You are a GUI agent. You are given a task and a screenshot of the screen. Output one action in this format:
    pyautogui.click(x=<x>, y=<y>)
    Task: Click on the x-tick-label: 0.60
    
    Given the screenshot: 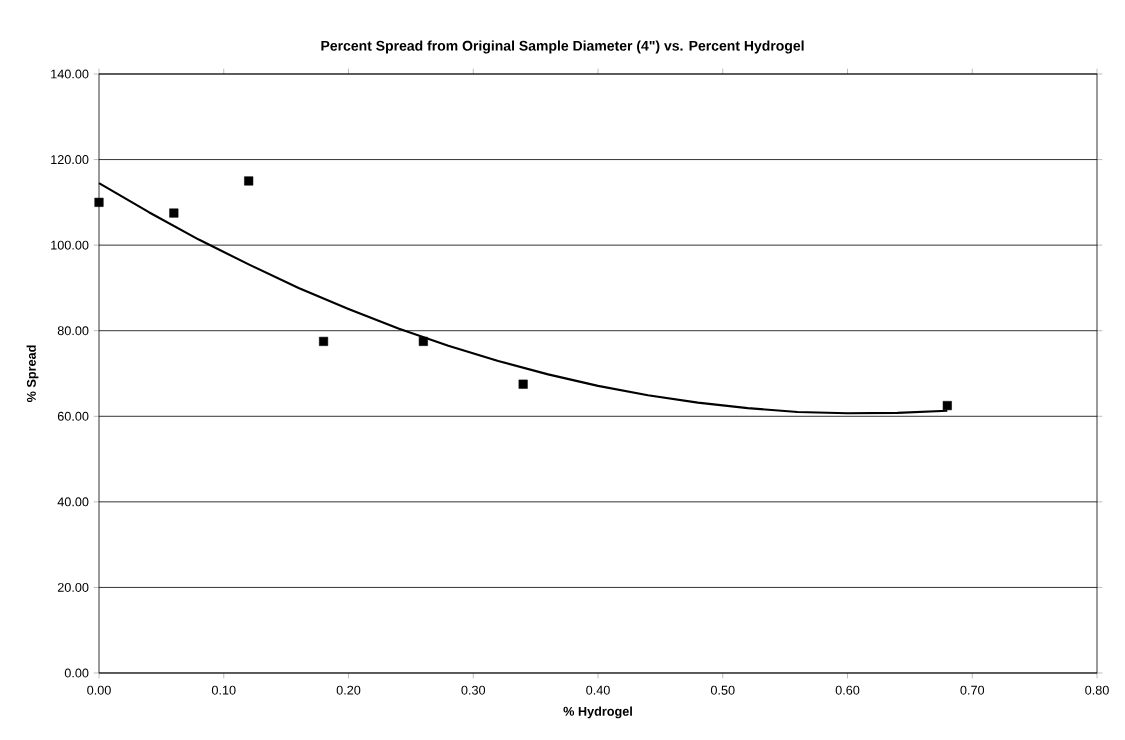 What is the action you would take?
    pyautogui.click(x=847, y=690)
    